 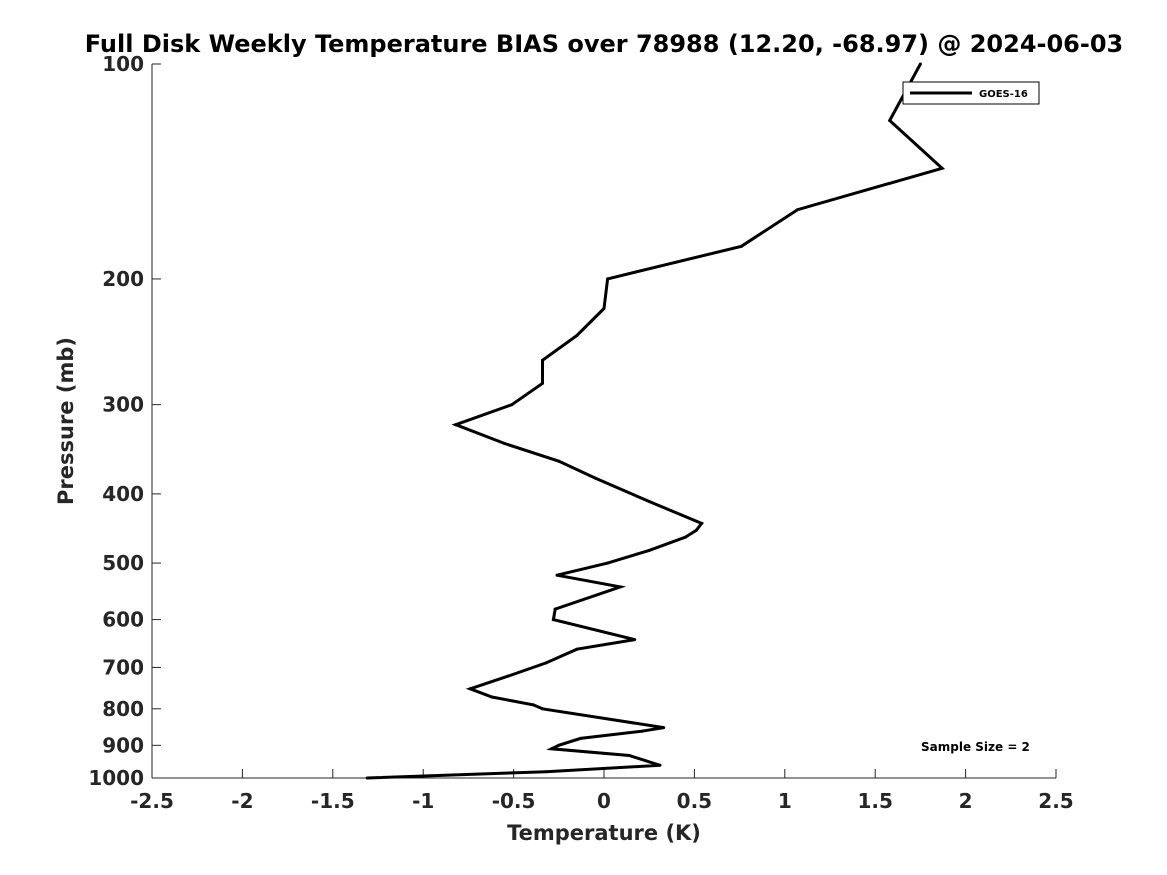 What do you see at coordinates (514, 801) in the screenshot?
I see `x-tick-label: -0.5` at bounding box center [514, 801].